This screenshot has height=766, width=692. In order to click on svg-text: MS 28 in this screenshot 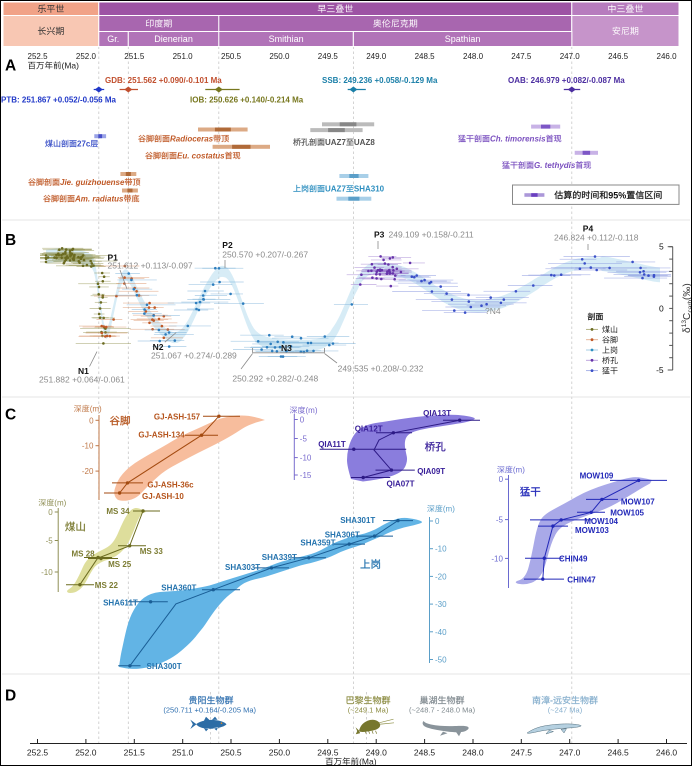, I will do `click(84, 554)`.